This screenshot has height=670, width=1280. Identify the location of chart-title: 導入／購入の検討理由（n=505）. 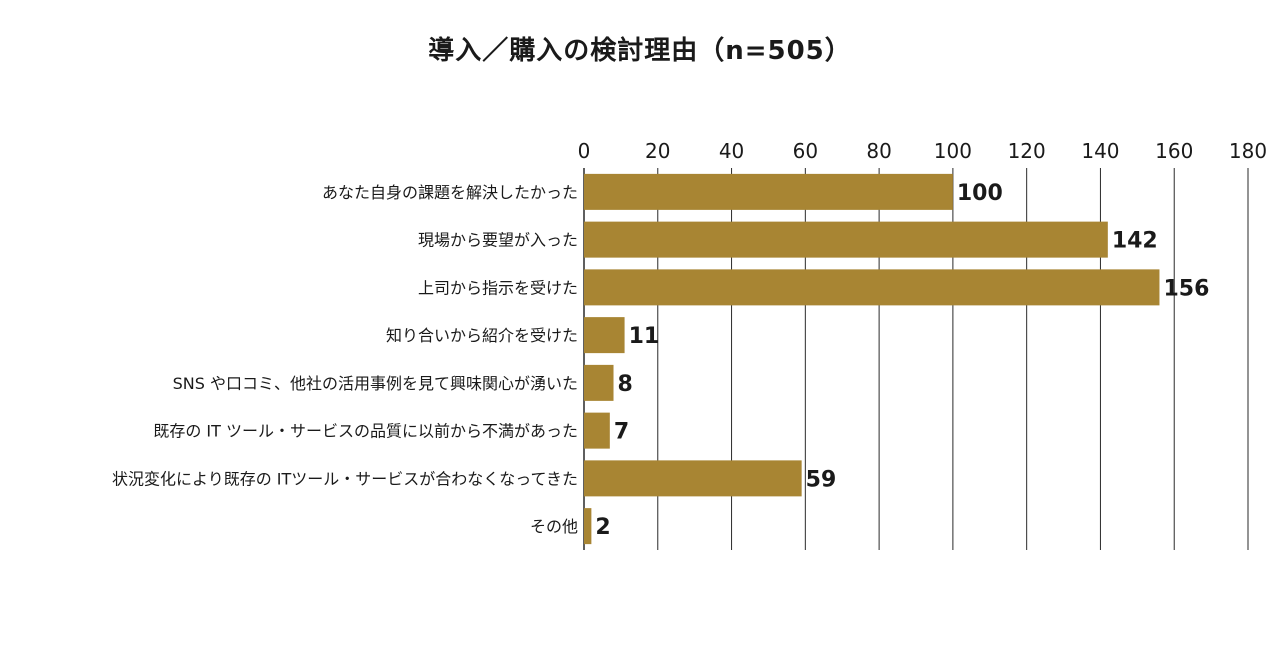
(640, 51).